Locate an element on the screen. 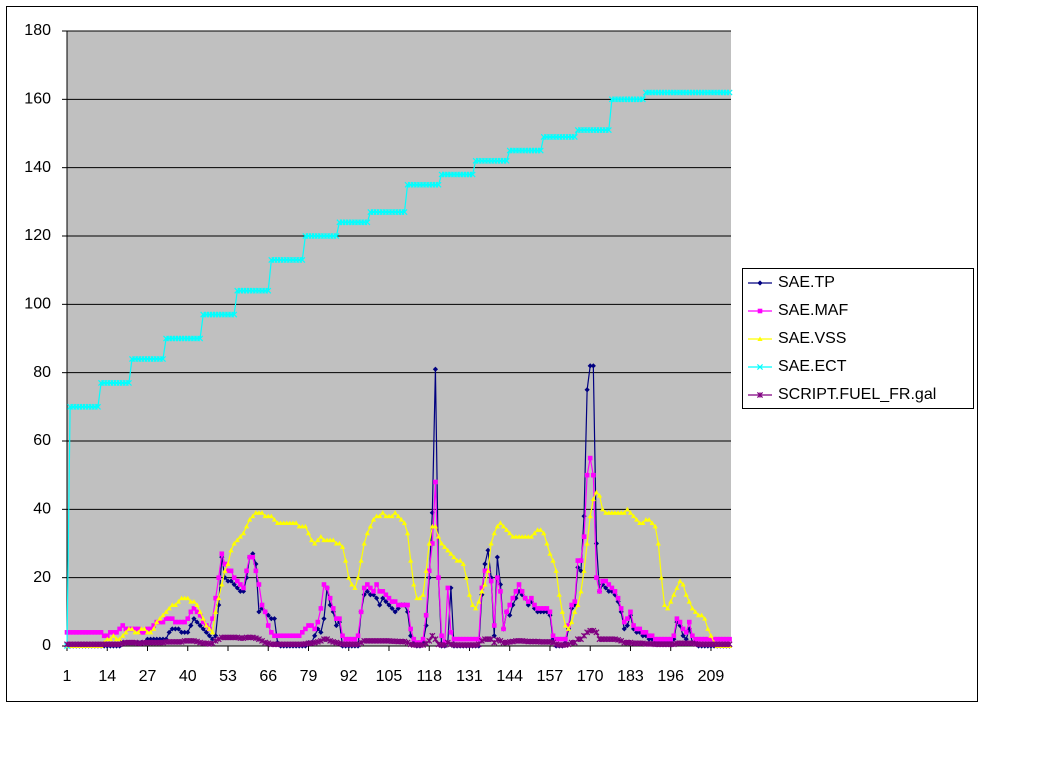  x-tick-label: 196 is located at coordinates (670, 676).